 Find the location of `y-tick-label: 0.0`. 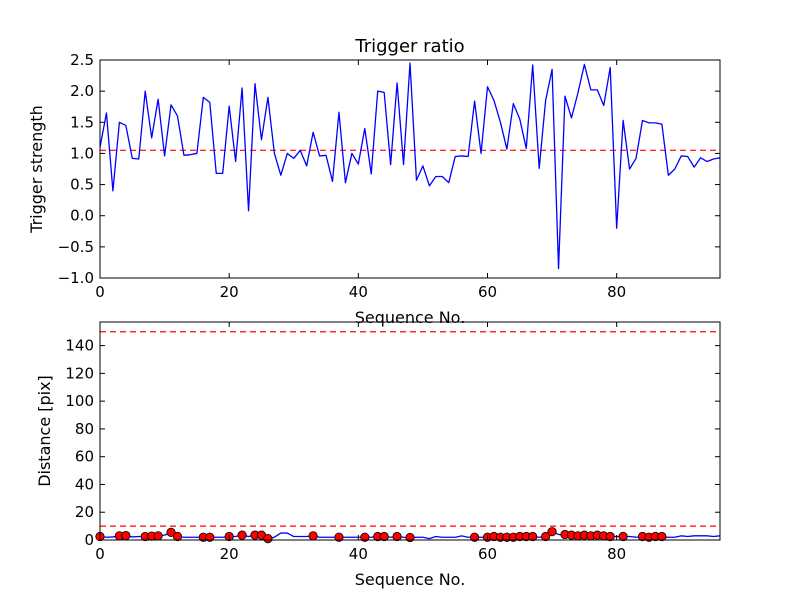

y-tick-label: 0.0 is located at coordinates (82, 216).